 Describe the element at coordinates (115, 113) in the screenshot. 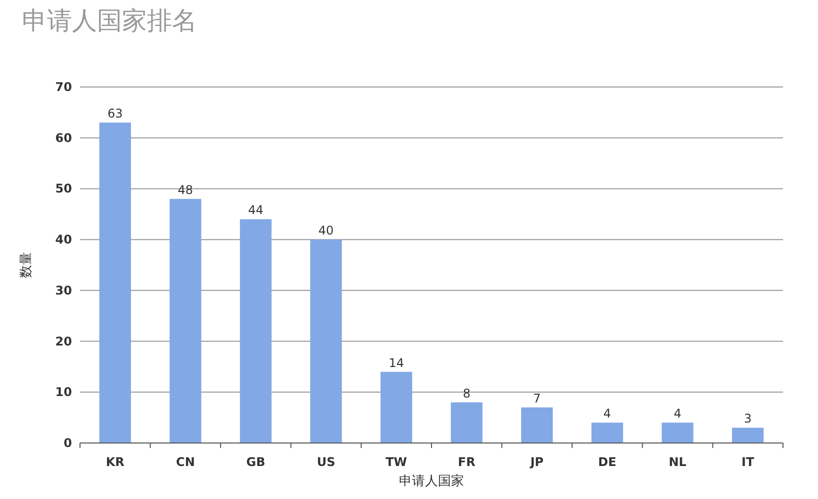

I see `data-label: 63` at that location.